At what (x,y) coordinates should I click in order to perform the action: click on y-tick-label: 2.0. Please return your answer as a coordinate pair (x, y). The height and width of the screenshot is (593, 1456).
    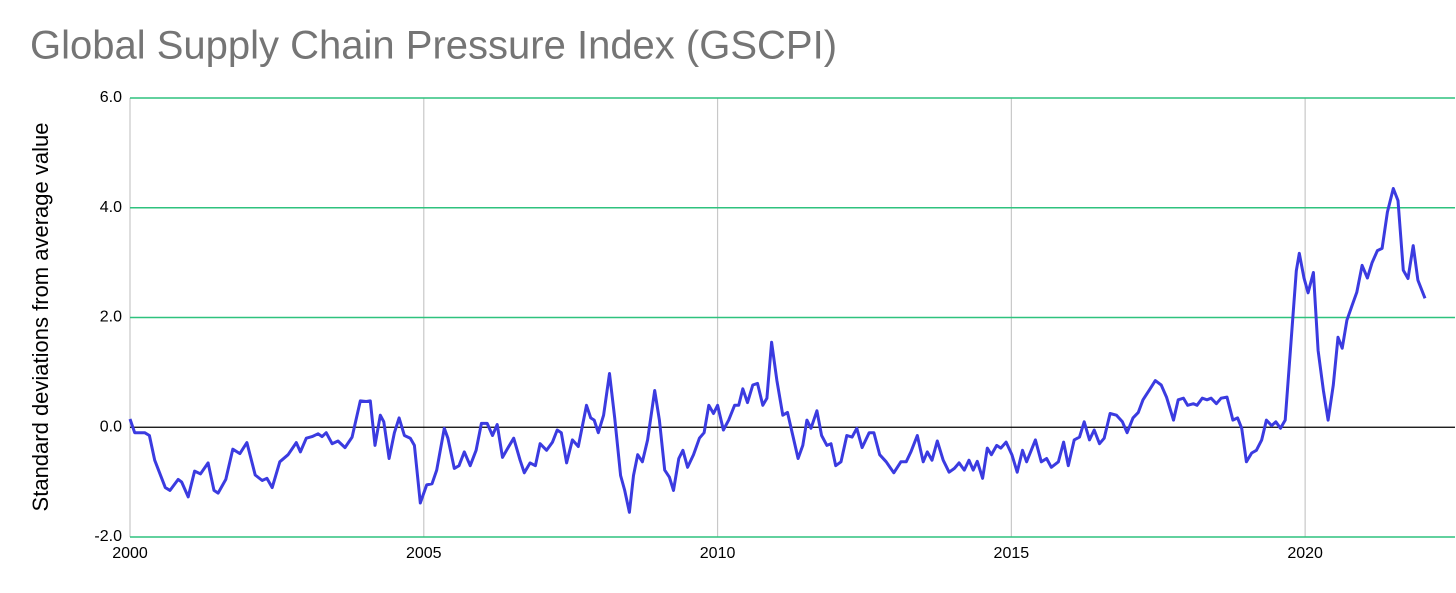
    Looking at the image, I should click on (111, 317).